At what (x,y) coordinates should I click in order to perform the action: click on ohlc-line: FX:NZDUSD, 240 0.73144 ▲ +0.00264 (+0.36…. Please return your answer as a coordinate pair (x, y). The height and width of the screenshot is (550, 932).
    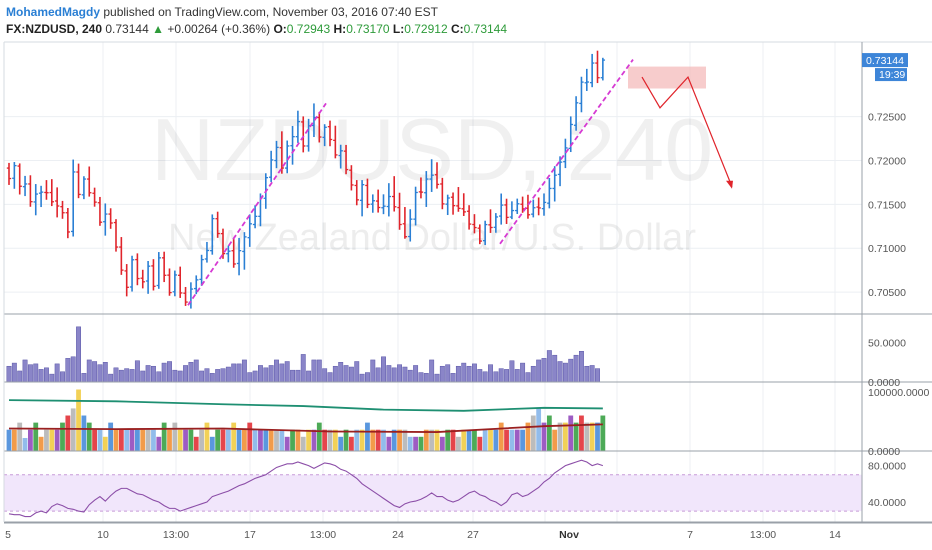
    Looking at the image, I should click on (256, 29).